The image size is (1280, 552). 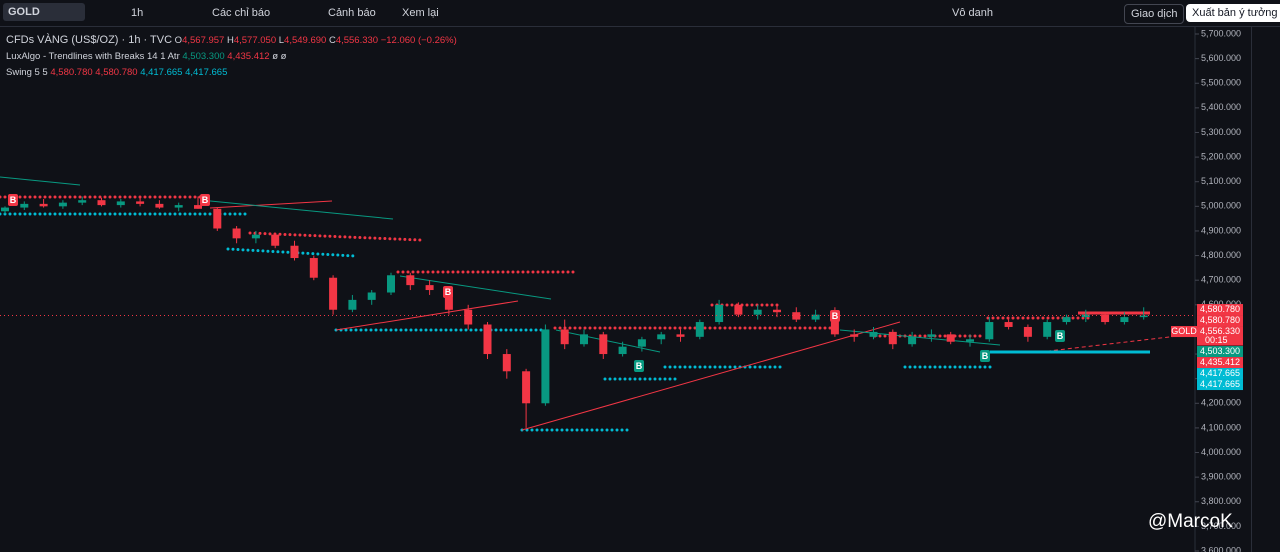 I want to click on indicator-value: 4,580.780, so click(x=71, y=72).